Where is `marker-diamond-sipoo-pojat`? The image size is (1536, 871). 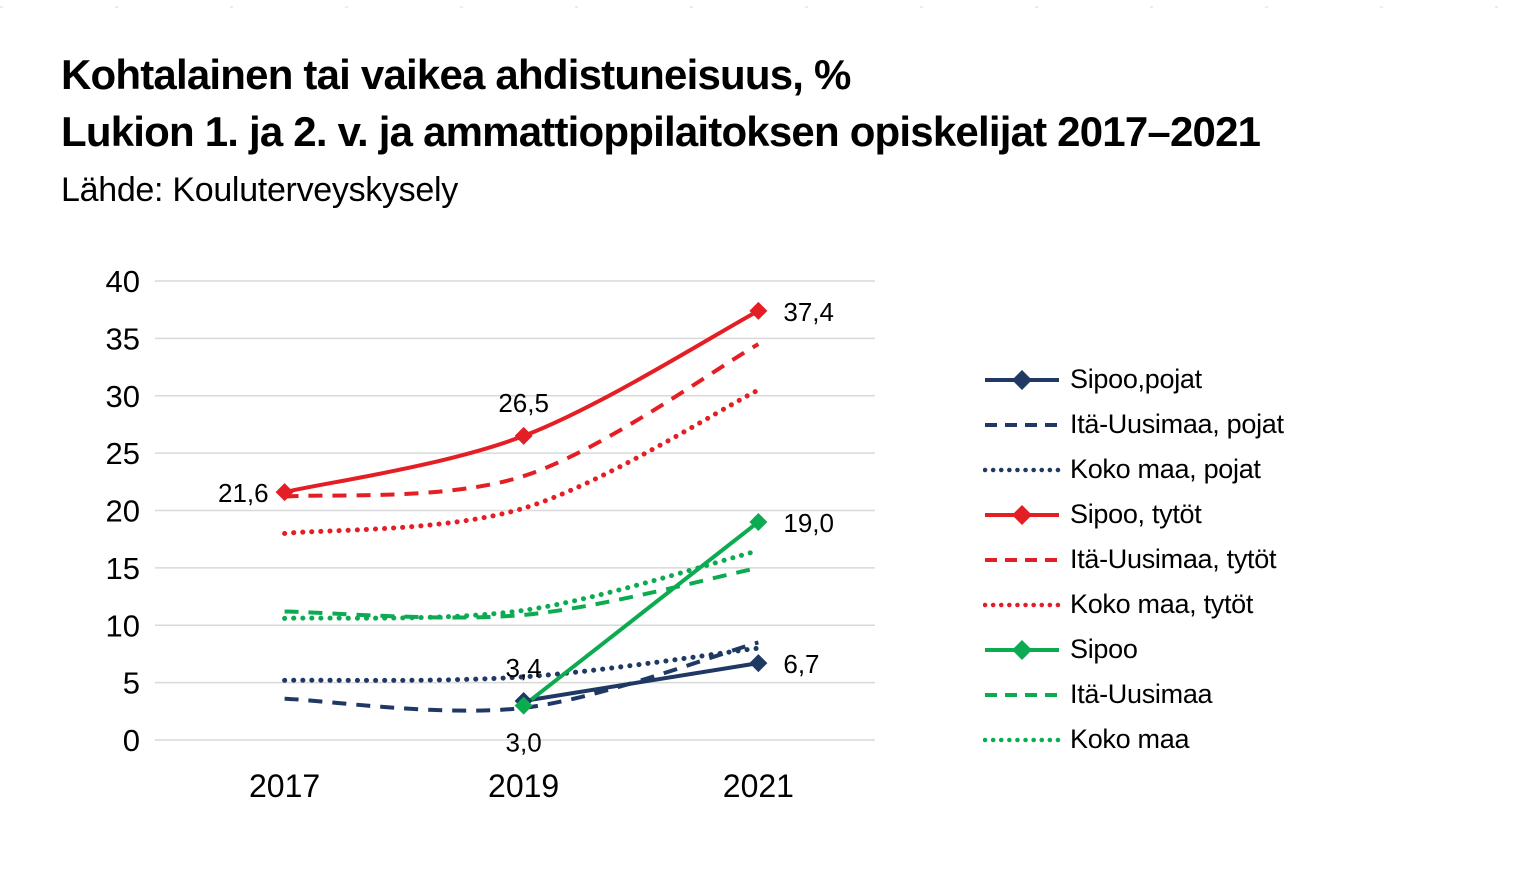 marker-diamond-sipoo-pojat is located at coordinates (758, 663).